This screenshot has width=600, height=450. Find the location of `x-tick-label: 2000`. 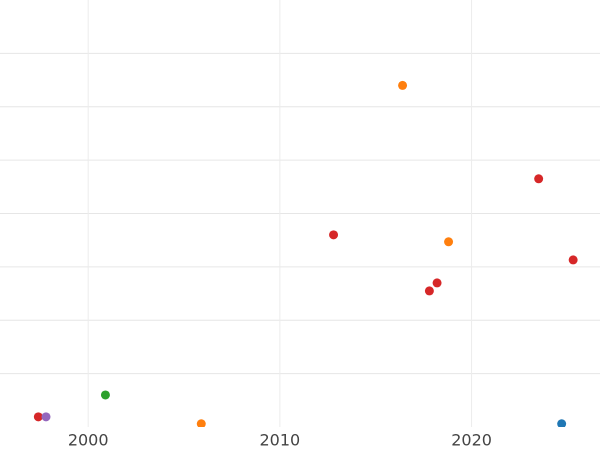

x-tick-label: 2000 is located at coordinates (88, 440).